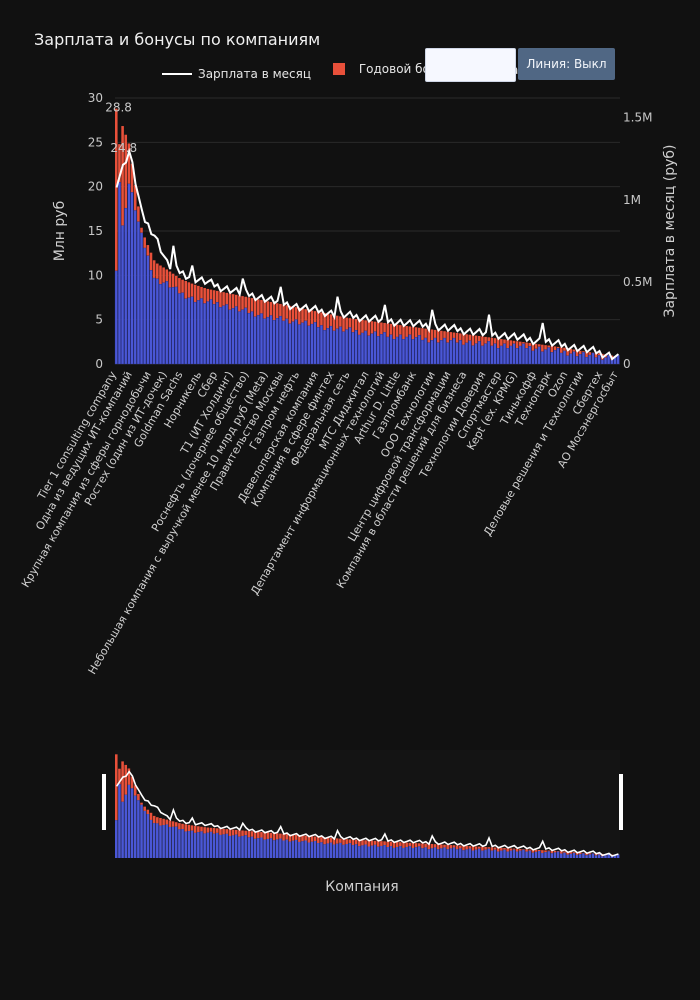 This screenshot has width=700, height=1000. Describe the element at coordinates (361, 887) in the screenshot. I see `x-axis-title: Компания` at that location.